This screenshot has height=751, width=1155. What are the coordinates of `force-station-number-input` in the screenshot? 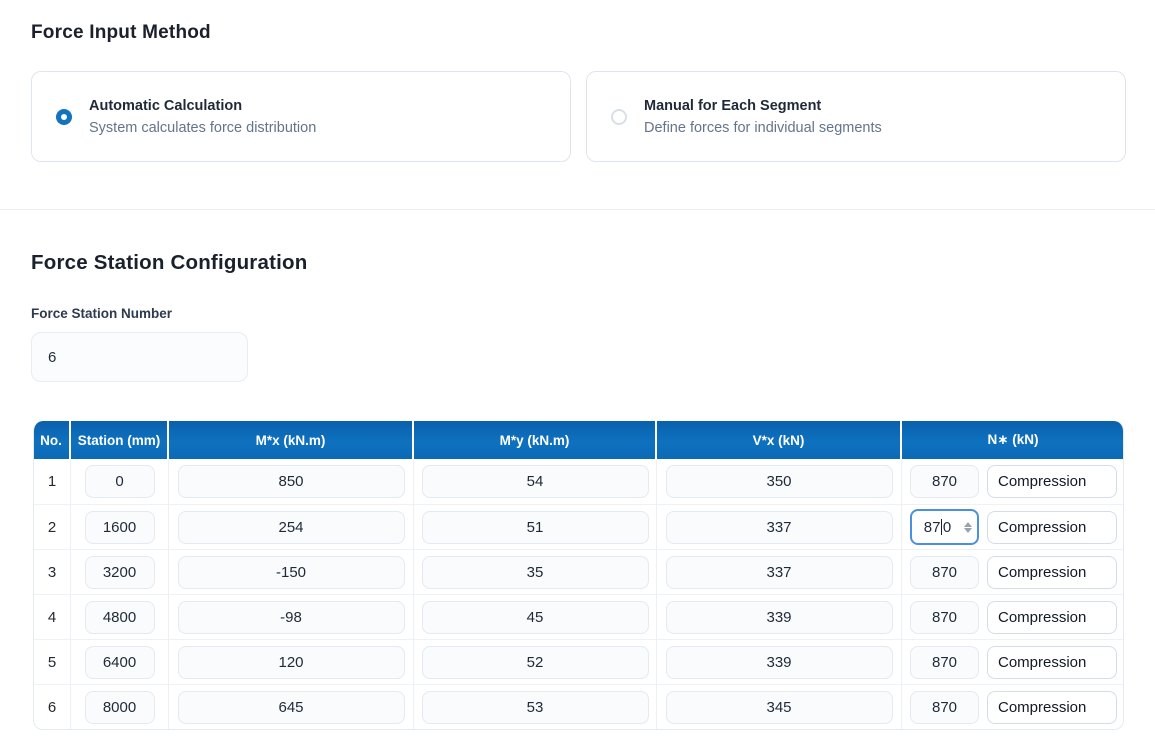 It's located at (139, 357).